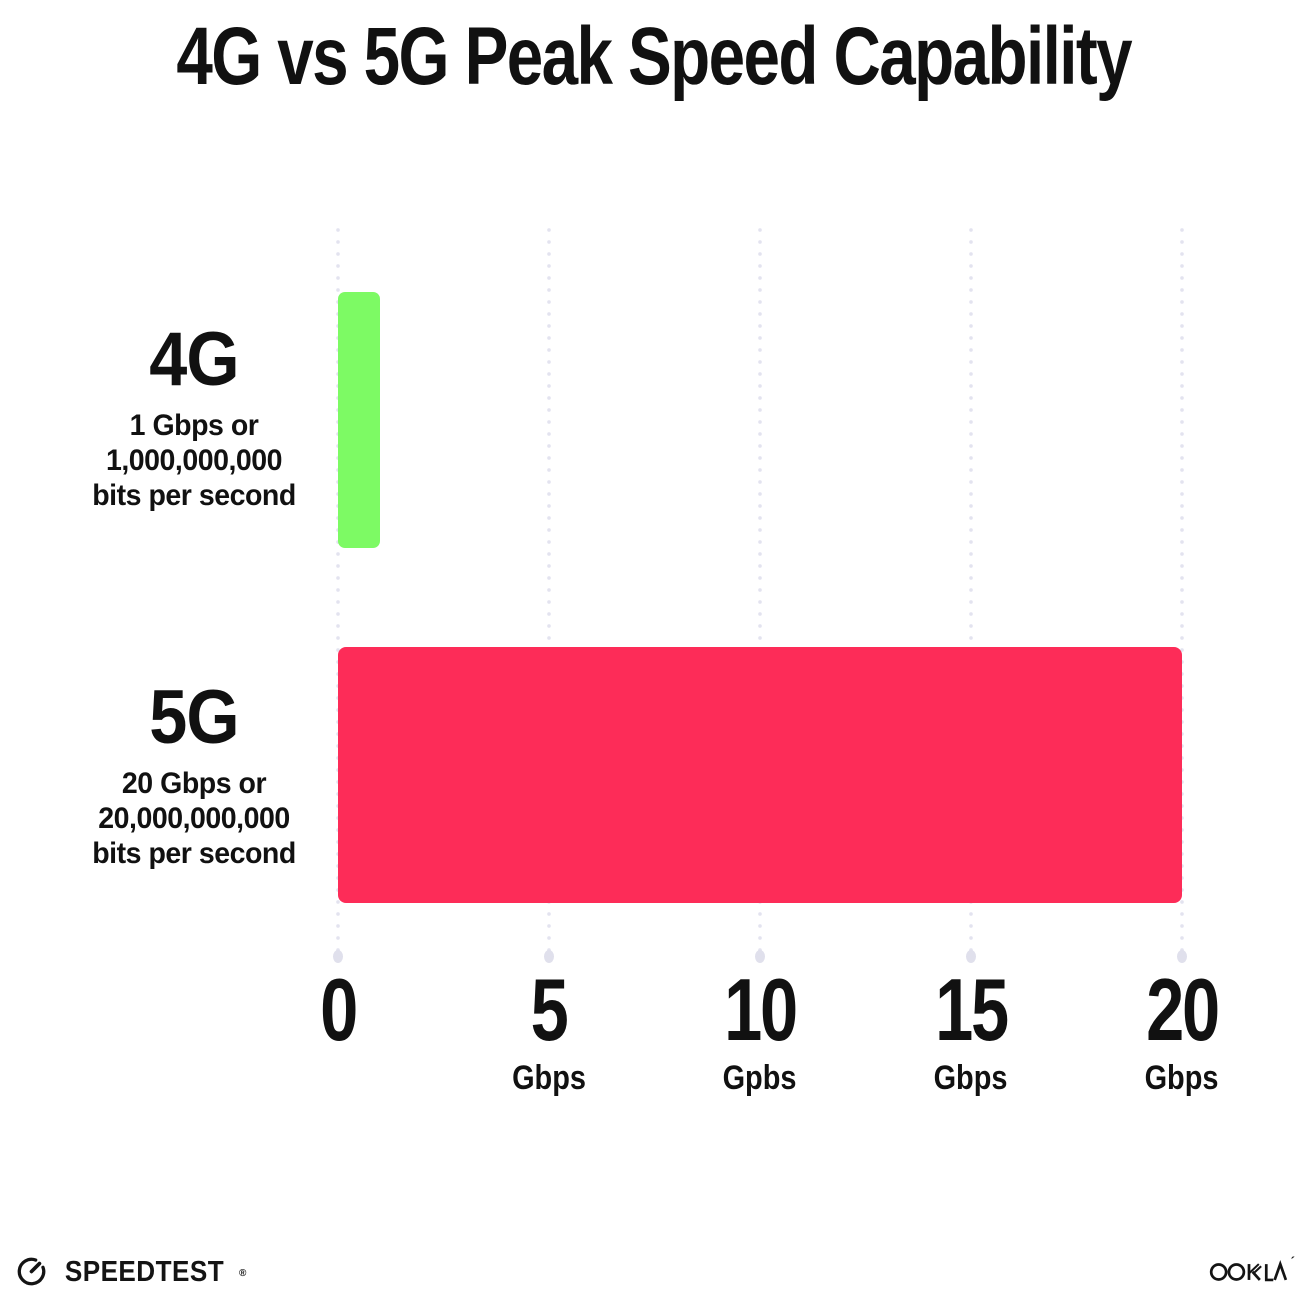  Describe the element at coordinates (971, 1029) in the screenshot. I see `x-tick-15: 15 Gbps` at that location.